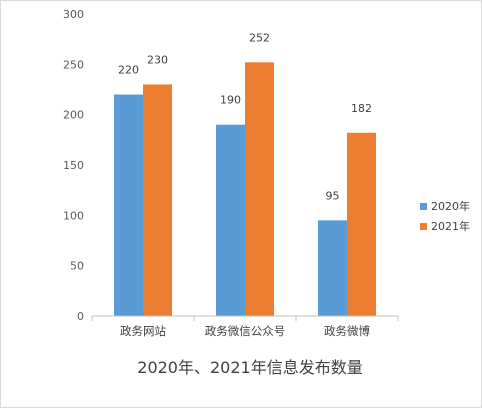  What do you see at coordinates (347, 331) in the screenshot?
I see `x-category-label: 政务微博` at bounding box center [347, 331].